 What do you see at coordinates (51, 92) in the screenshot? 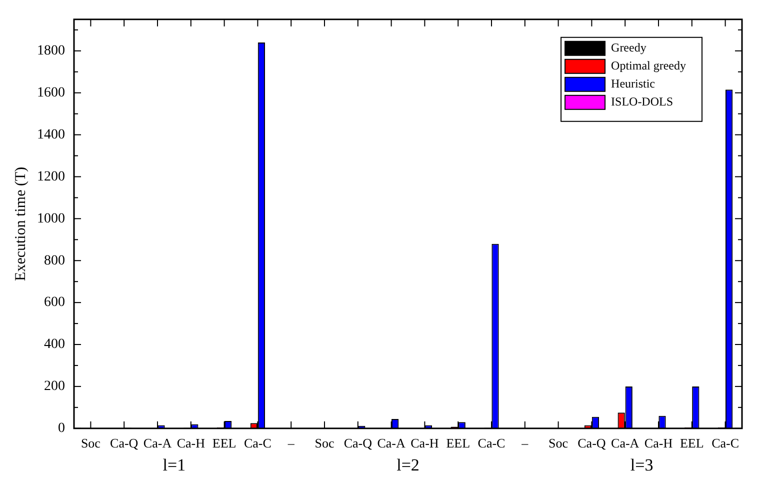
I see `y-tick-label: 1600` at bounding box center [51, 92].